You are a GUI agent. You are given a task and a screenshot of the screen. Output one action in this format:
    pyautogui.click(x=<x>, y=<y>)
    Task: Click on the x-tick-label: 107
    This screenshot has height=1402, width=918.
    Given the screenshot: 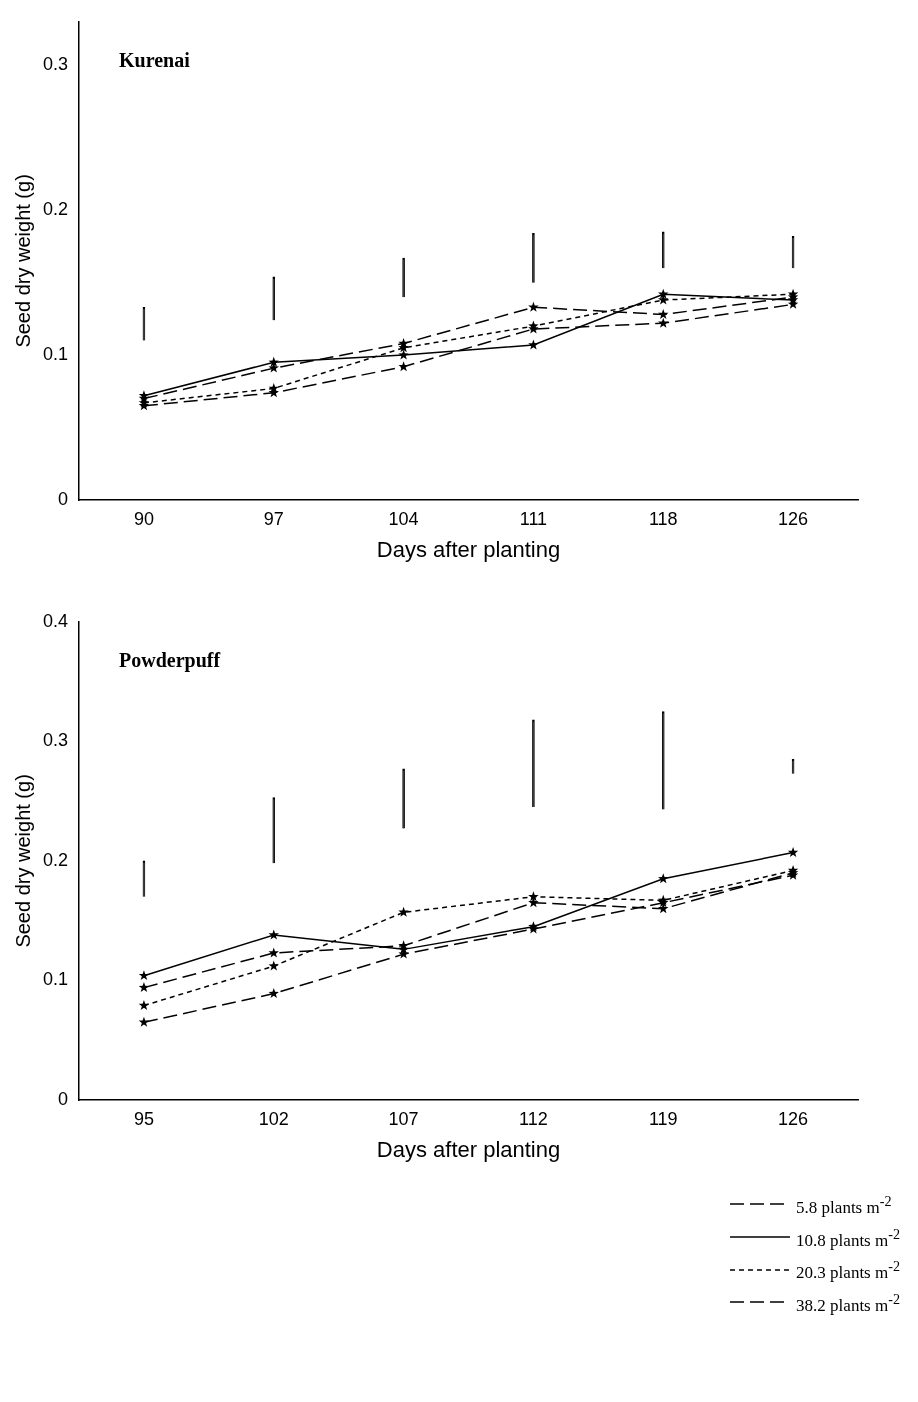 What is the action you would take?
    pyautogui.click(x=403, y=1118)
    